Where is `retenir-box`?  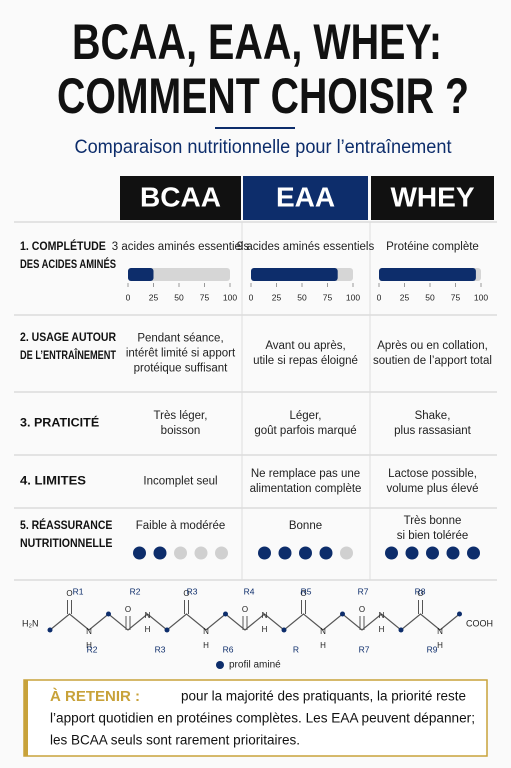
retenir-box is located at coordinates (255, 718).